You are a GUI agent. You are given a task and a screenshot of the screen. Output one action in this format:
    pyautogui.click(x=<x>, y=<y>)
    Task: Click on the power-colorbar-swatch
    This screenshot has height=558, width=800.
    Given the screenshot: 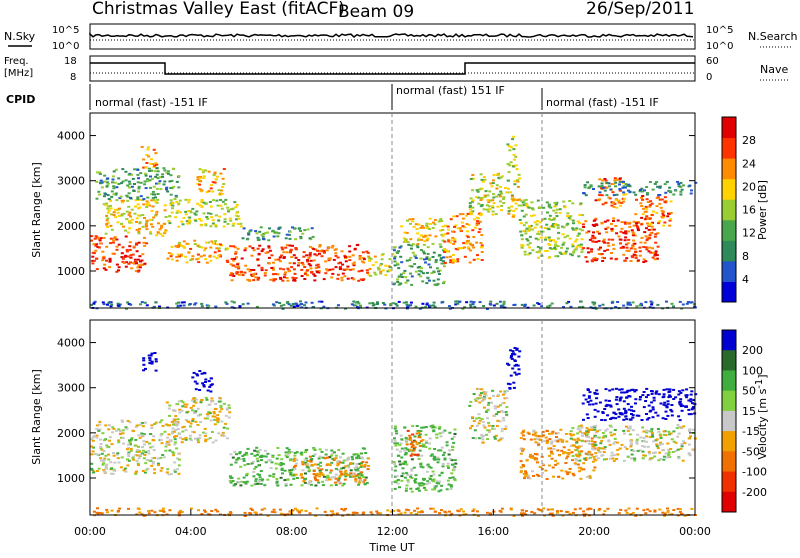 What is the action you would take?
    pyautogui.click(x=729, y=148)
    